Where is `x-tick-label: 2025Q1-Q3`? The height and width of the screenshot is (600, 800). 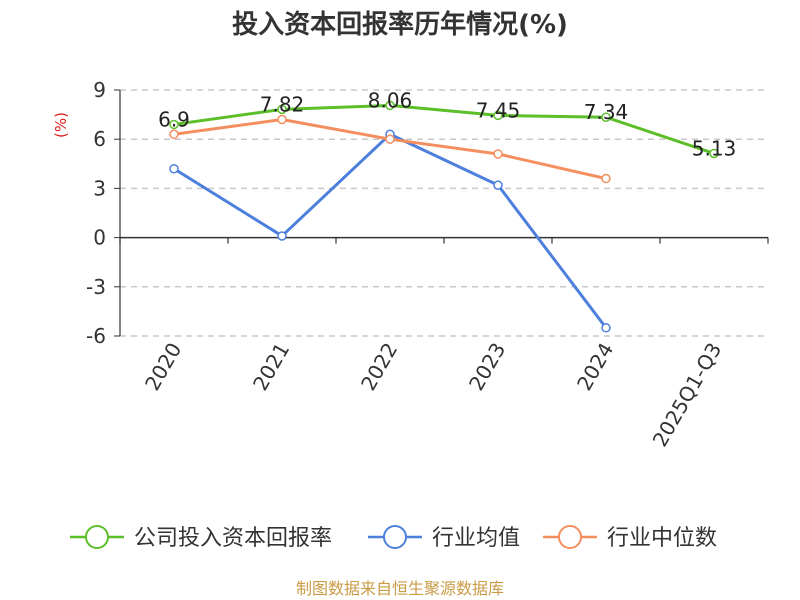
x-tick-label: 2025Q1-Q3 is located at coordinates (687, 395).